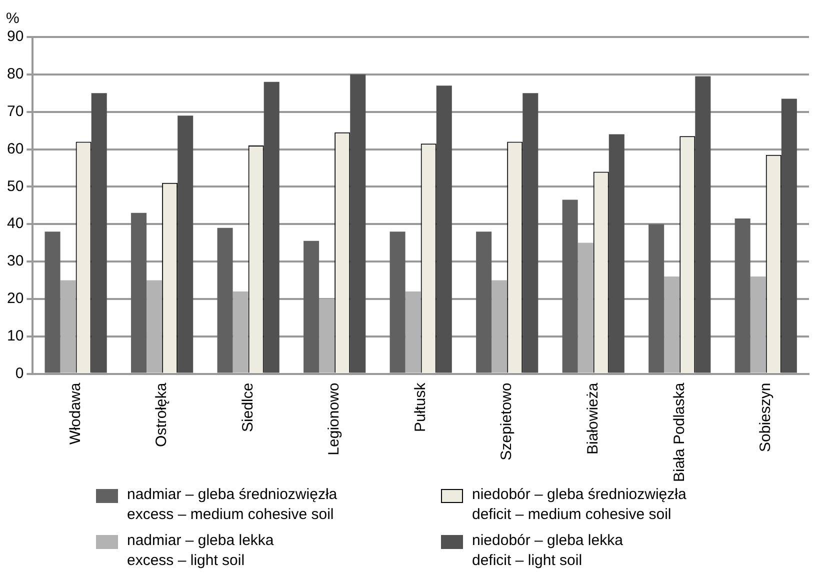 The width and height of the screenshot is (817, 585). I want to click on y-tick-label: 90, so click(15, 37).